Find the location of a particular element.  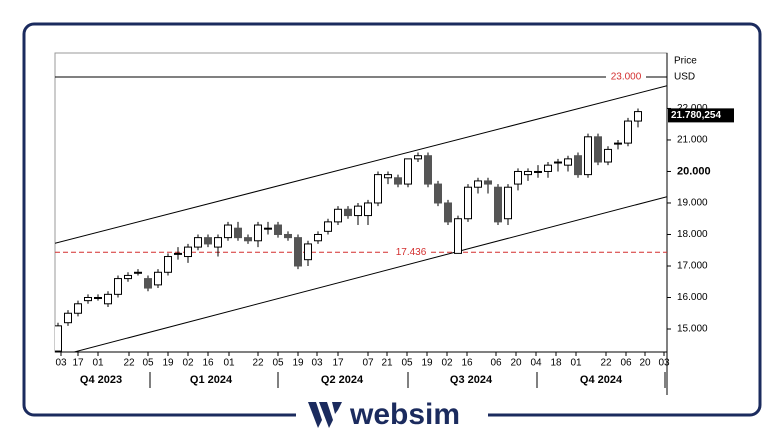

x-tick-label: 17 is located at coordinates (78, 363).